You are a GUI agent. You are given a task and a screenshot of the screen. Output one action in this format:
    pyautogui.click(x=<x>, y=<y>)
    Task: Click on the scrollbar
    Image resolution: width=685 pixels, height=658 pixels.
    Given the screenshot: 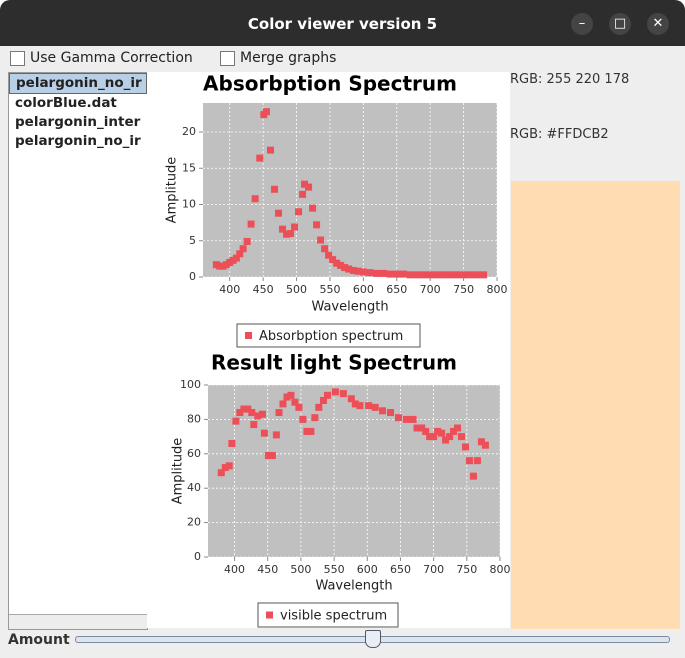 What is the action you would take?
    pyautogui.click(x=78, y=621)
    